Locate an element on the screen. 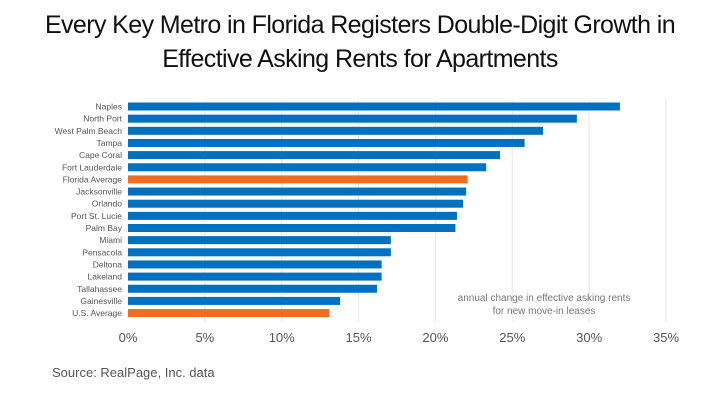 Image resolution: width=720 pixels, height=405 pixels. x-tick-label: 0% is located at coordinates (128, 337).